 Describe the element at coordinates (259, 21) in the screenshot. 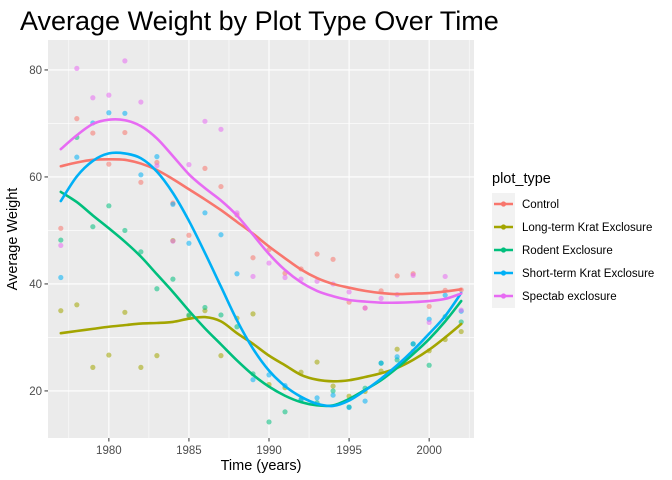

I see `chart-title: Average Weight by Plot Type Over Time` at that location.